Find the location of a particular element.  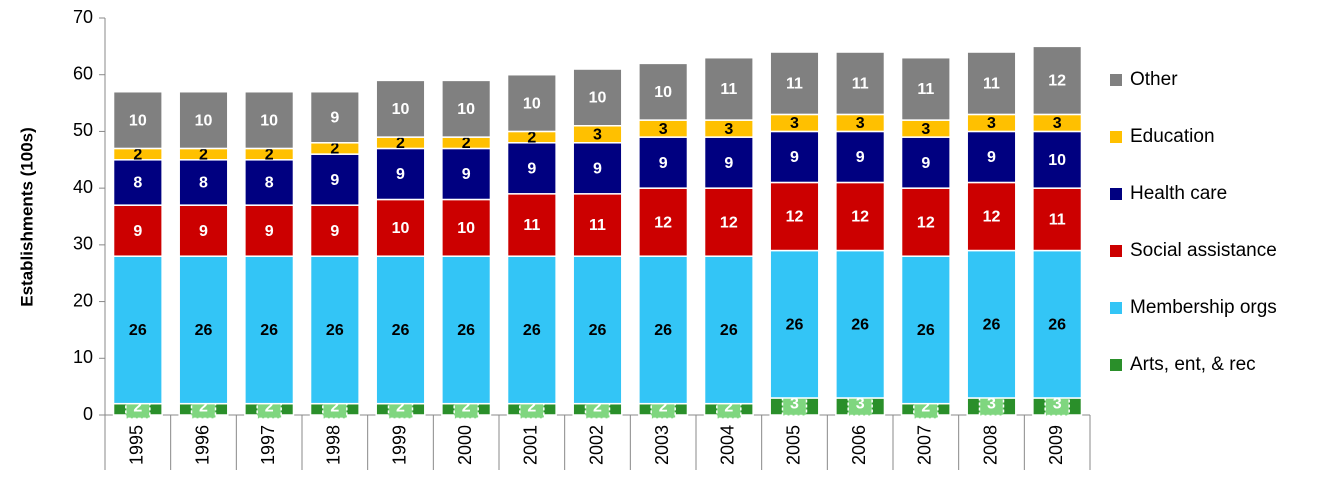

x-tick-label: 2000 is located at coordinates (465, 445).